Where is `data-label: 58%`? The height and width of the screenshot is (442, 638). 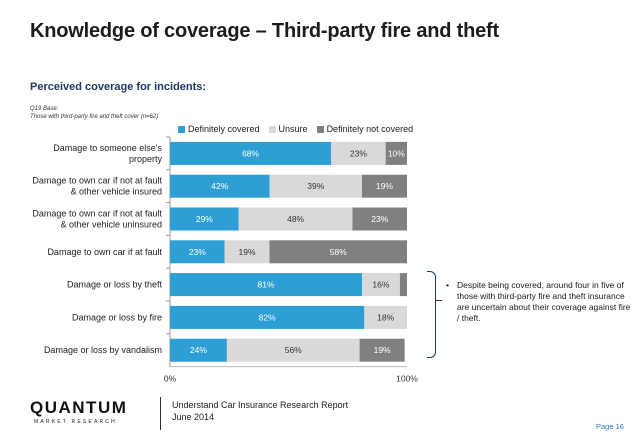 data-label: 58% is located at coordinates (338, 252).